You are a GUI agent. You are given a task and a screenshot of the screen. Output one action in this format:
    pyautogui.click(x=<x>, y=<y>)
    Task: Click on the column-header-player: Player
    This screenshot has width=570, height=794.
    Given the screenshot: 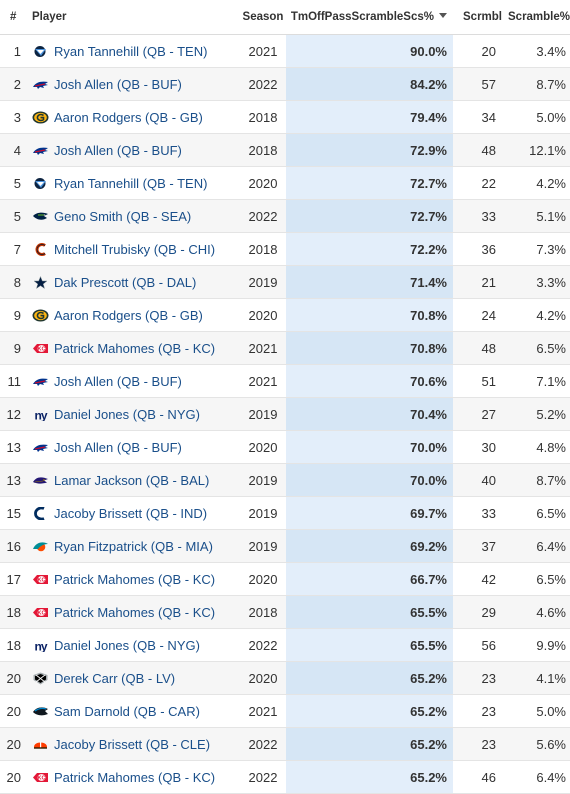 What is the action you would take?
    pyautogui.click(x=134, y=17)
    